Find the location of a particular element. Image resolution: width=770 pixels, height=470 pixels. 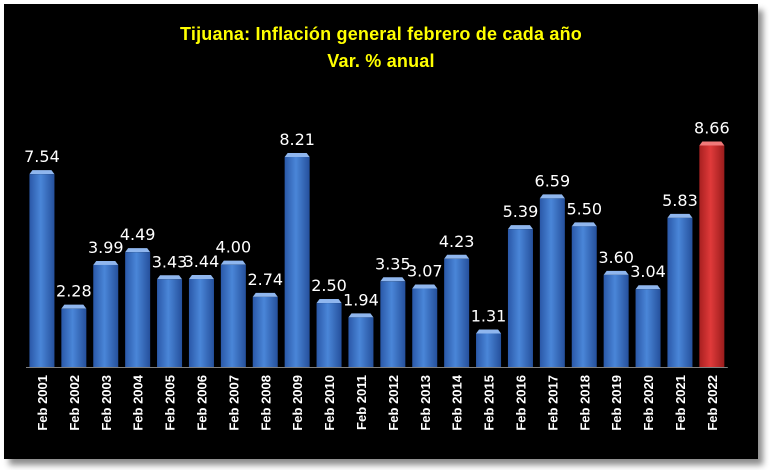

x-tick-label: Feb 2018 is located at coordinates (584, 403).